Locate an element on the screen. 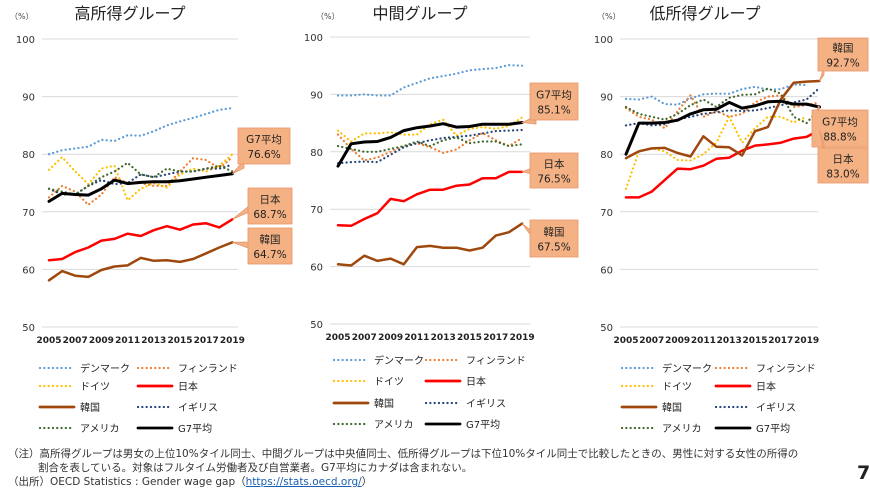 This screenshot has width=870, height=497. legend-item-finland: フィンランド is located at coordinates (475, 361).